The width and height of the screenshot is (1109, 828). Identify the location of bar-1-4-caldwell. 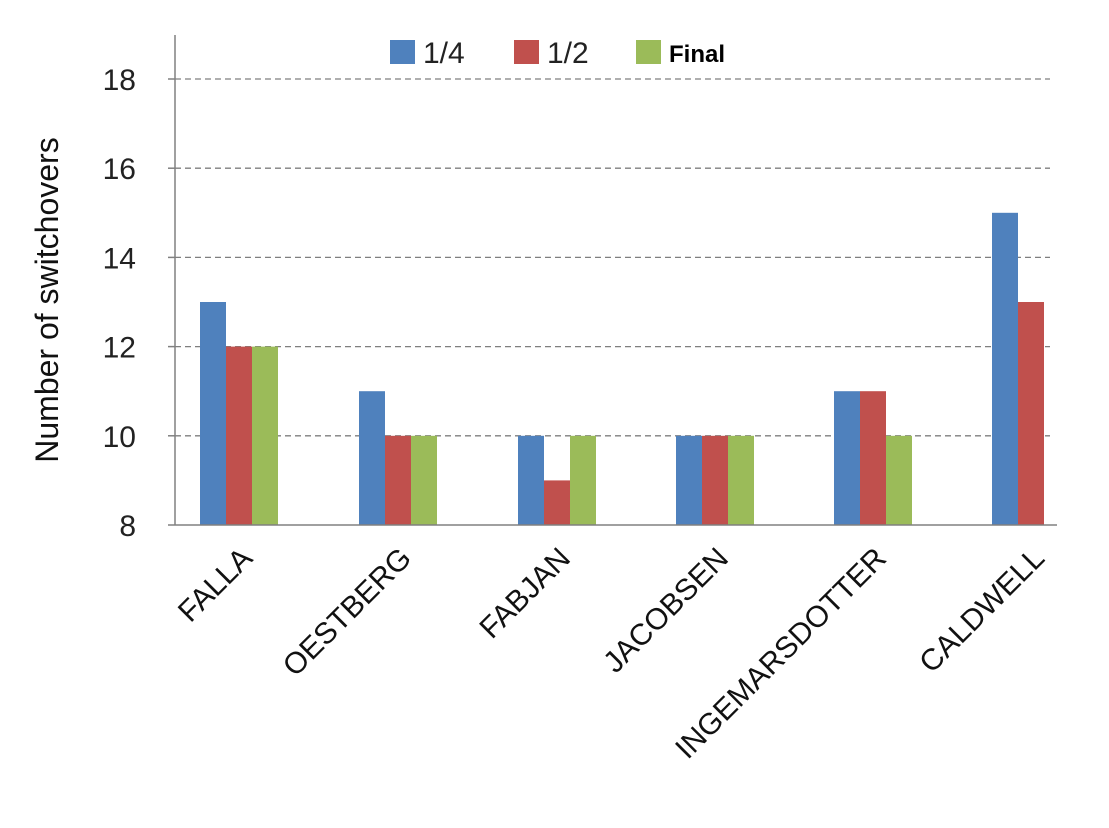
(1005, 369).